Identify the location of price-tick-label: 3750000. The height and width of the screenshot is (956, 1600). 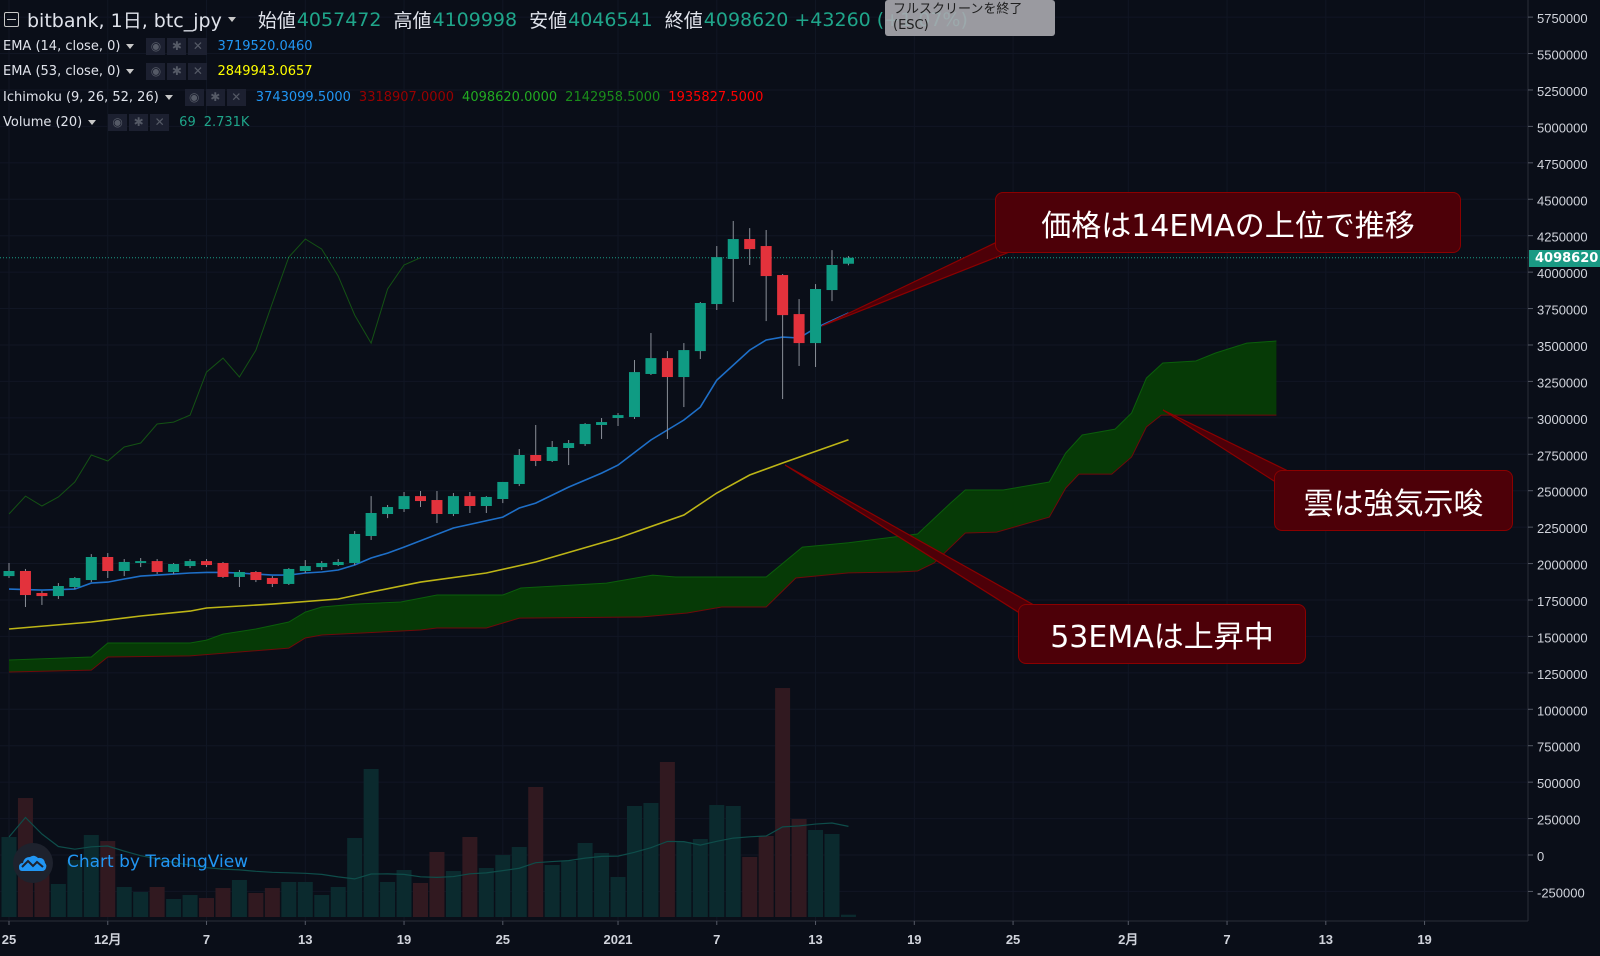
(1562, 310).